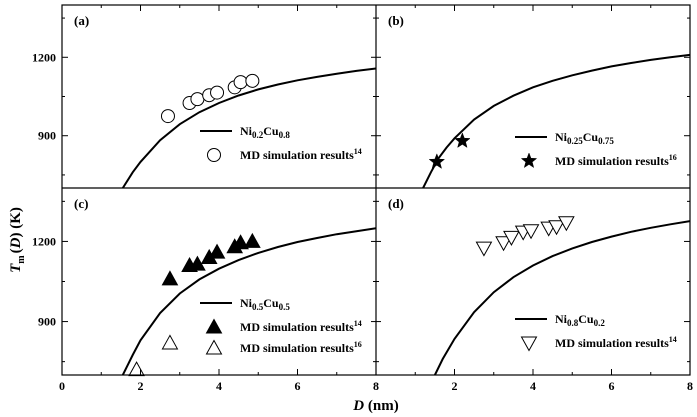  I want to click on subscript-cu: 0.8, so click(285, 135).